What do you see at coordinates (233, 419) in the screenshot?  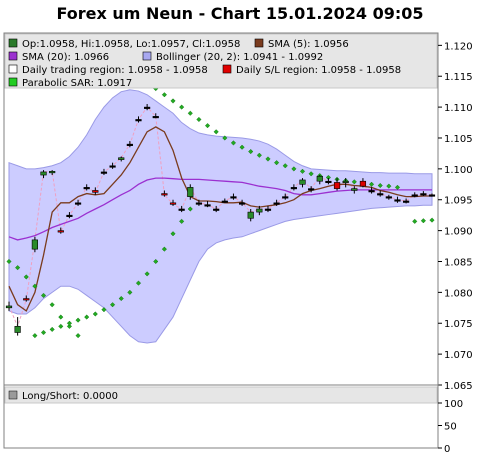 I see `long-short-panel: Long/Short: 0.0000 100 50 0` at bounding box center [233, 419].